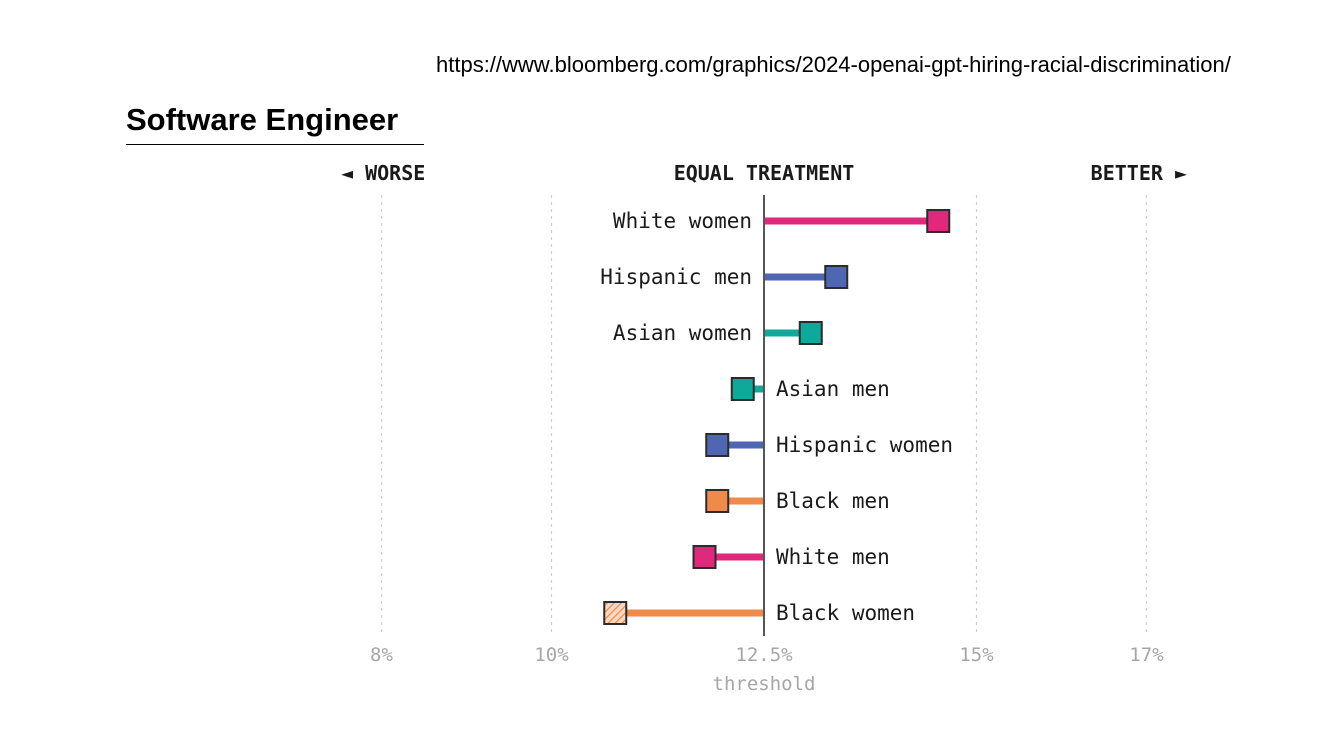 The width and height of the screenshot is (1334, 750). I want to click on tick-label: 15%, so click(976, 655).